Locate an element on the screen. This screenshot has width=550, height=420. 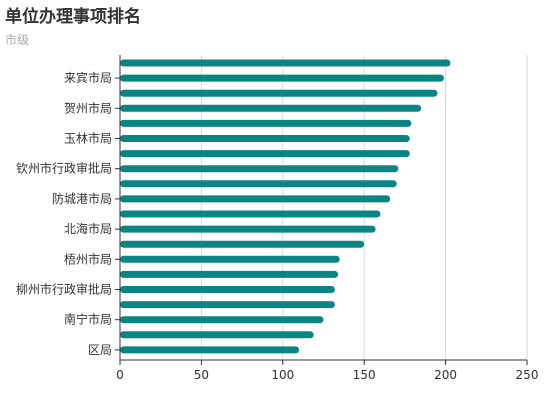
x-tick-label: 200 is located at coordinates (445, 375).